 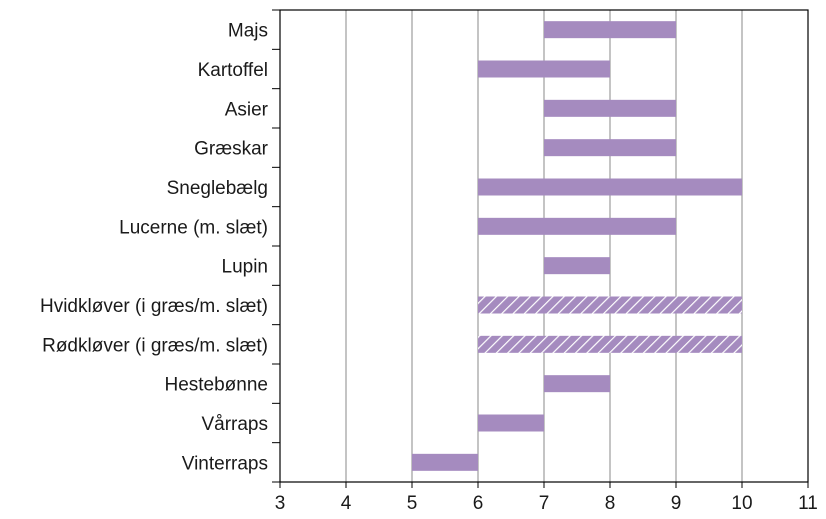 I want to click on category-label: Majs, so click(x=248, y=31).